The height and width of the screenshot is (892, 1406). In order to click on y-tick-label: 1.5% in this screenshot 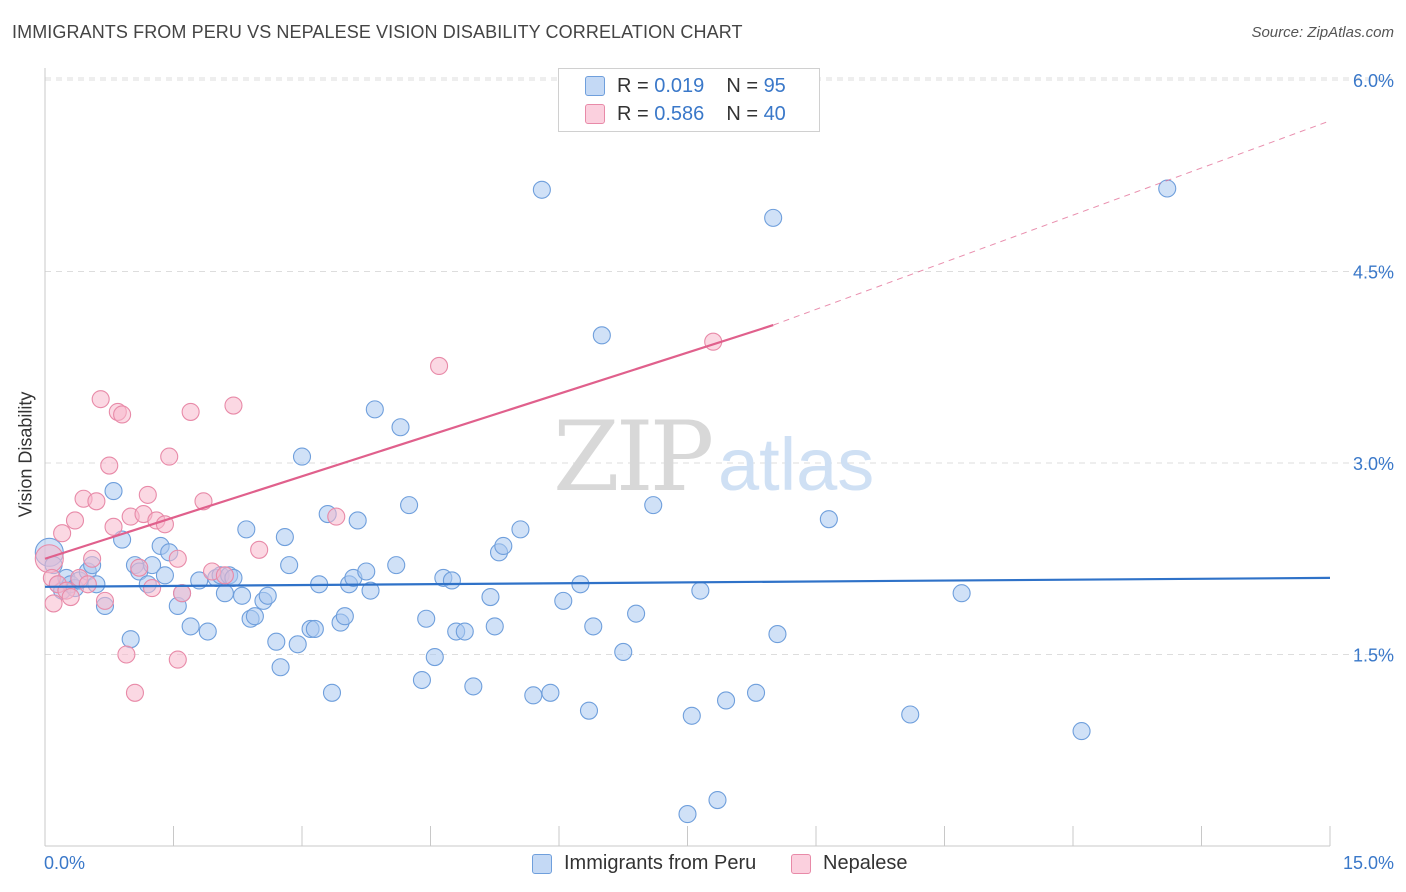, I will do `click(1373, 655)`.